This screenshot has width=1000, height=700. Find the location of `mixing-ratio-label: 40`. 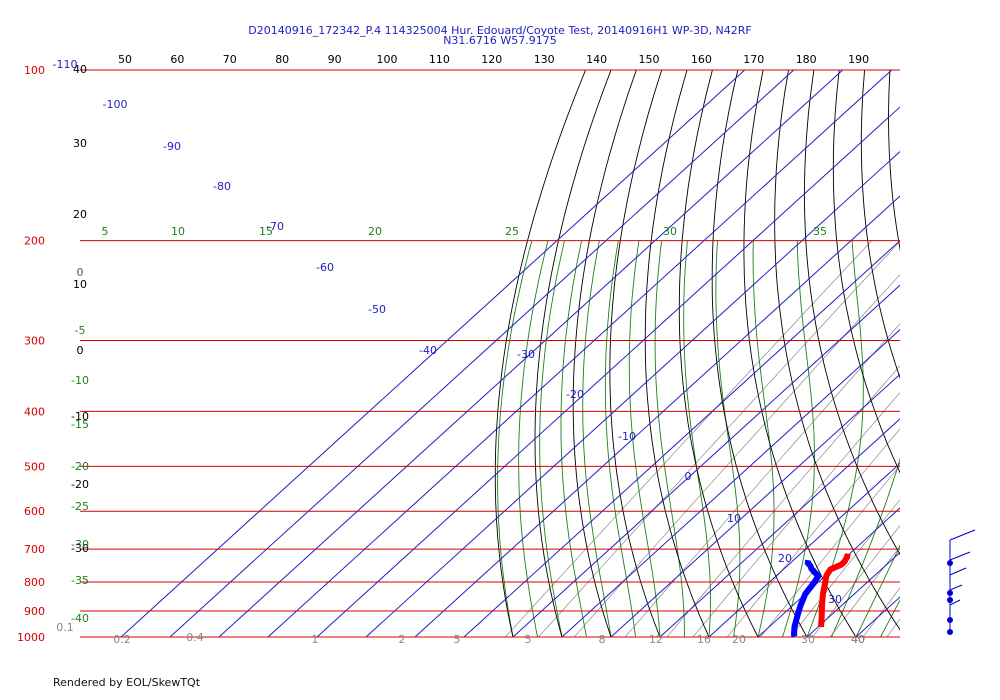

mixing-ratio-label: 40 is located at coordinates (858, 639).